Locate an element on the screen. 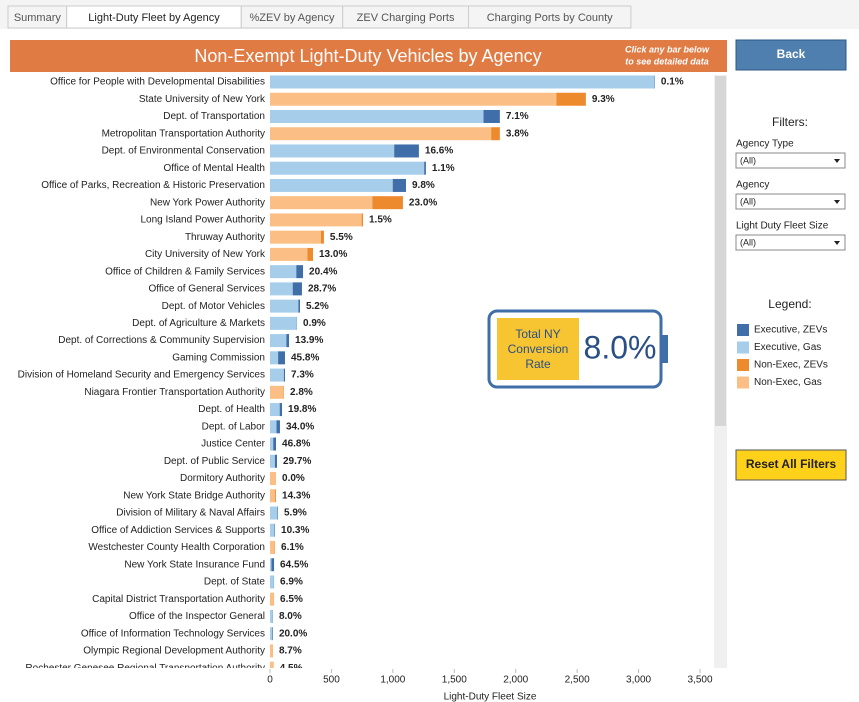 The height and width of the screenshot is (702, 859). category-label: Dept. of Motor Vehicles is located at coordinates (213, 306).